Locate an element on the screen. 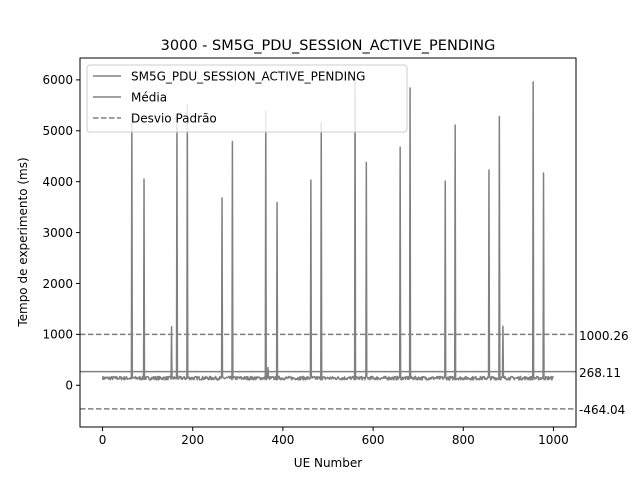  x-tick-label: 800 is located at coordinates (463, 440).